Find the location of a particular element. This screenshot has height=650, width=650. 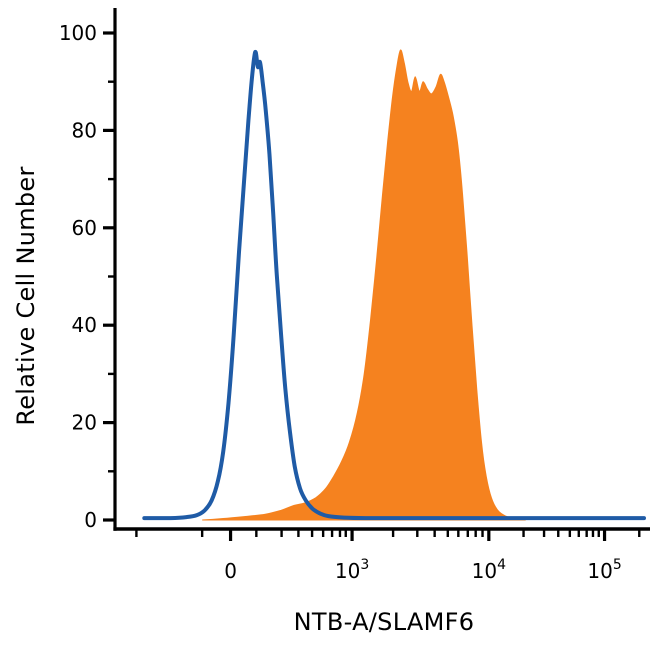

y-tick-label: 20 is located at coordinates (84, 423).